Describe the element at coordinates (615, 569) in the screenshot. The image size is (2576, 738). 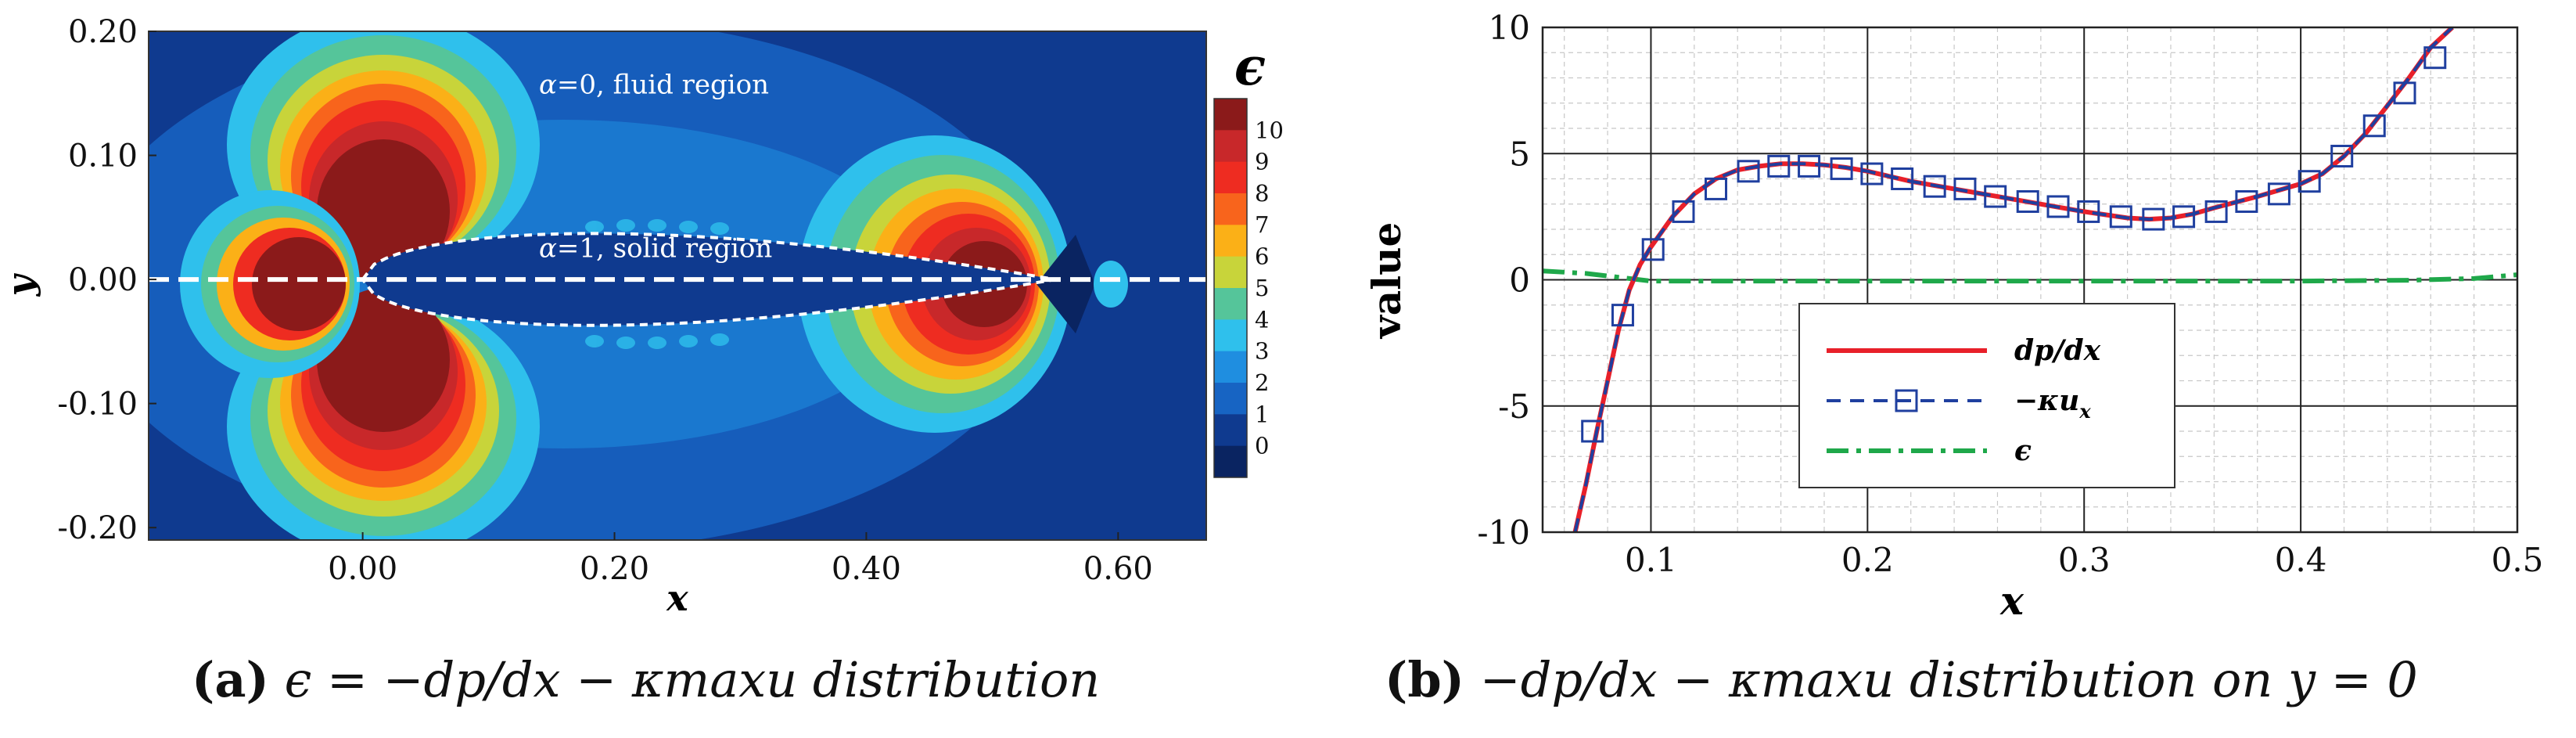
I see `x-tick-label: 0.20` at that location.